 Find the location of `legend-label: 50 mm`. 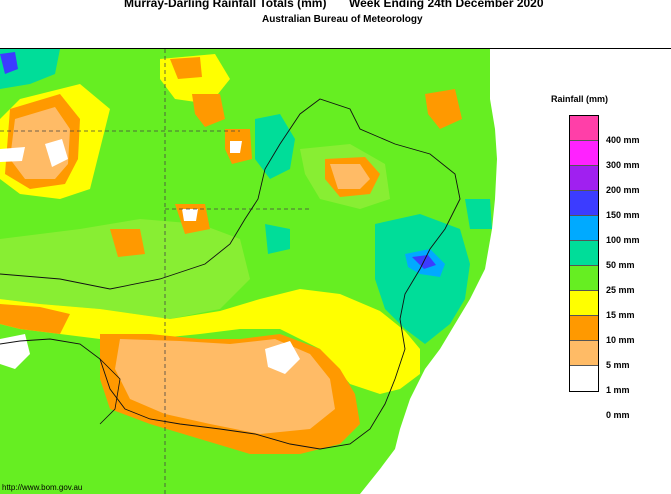

legend-label: 50 mm is located at coordinates (620, 265).